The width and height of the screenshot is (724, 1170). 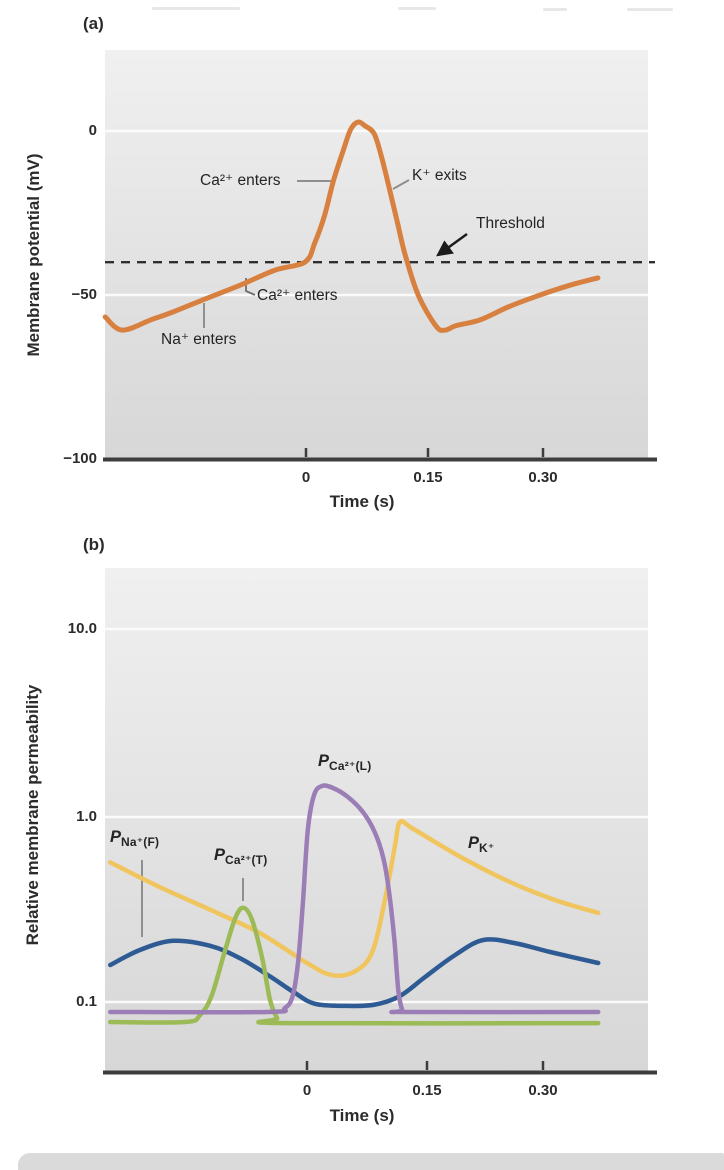 I want to click on panel-a-ytick-neg50: −50, so click(x=84, y=294).